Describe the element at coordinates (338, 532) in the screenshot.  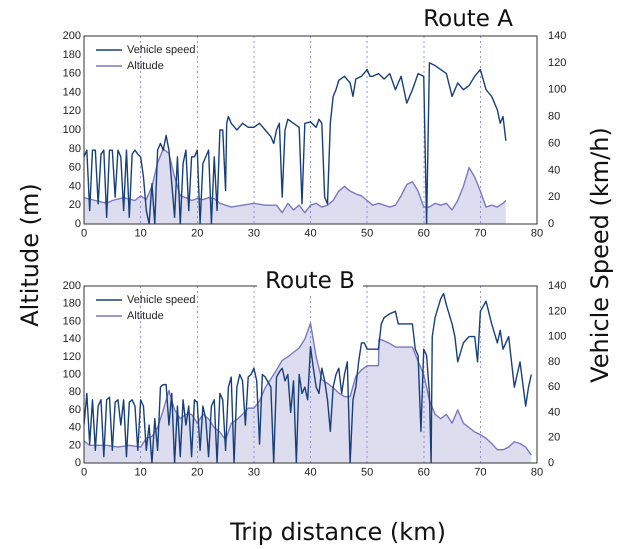
I see `x-axis-title: Trip distance (km)` at that location.